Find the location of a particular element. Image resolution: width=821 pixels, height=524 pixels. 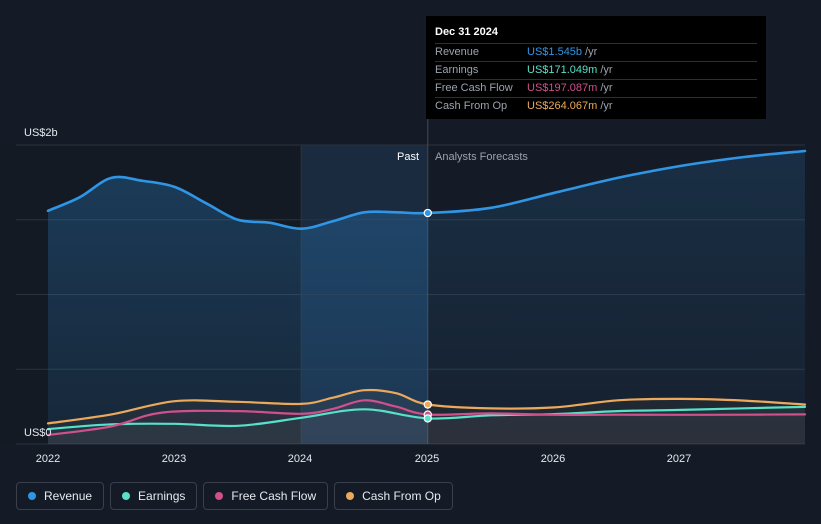

tooltip-value: US$1.545b is located at coordinates (555, 52).